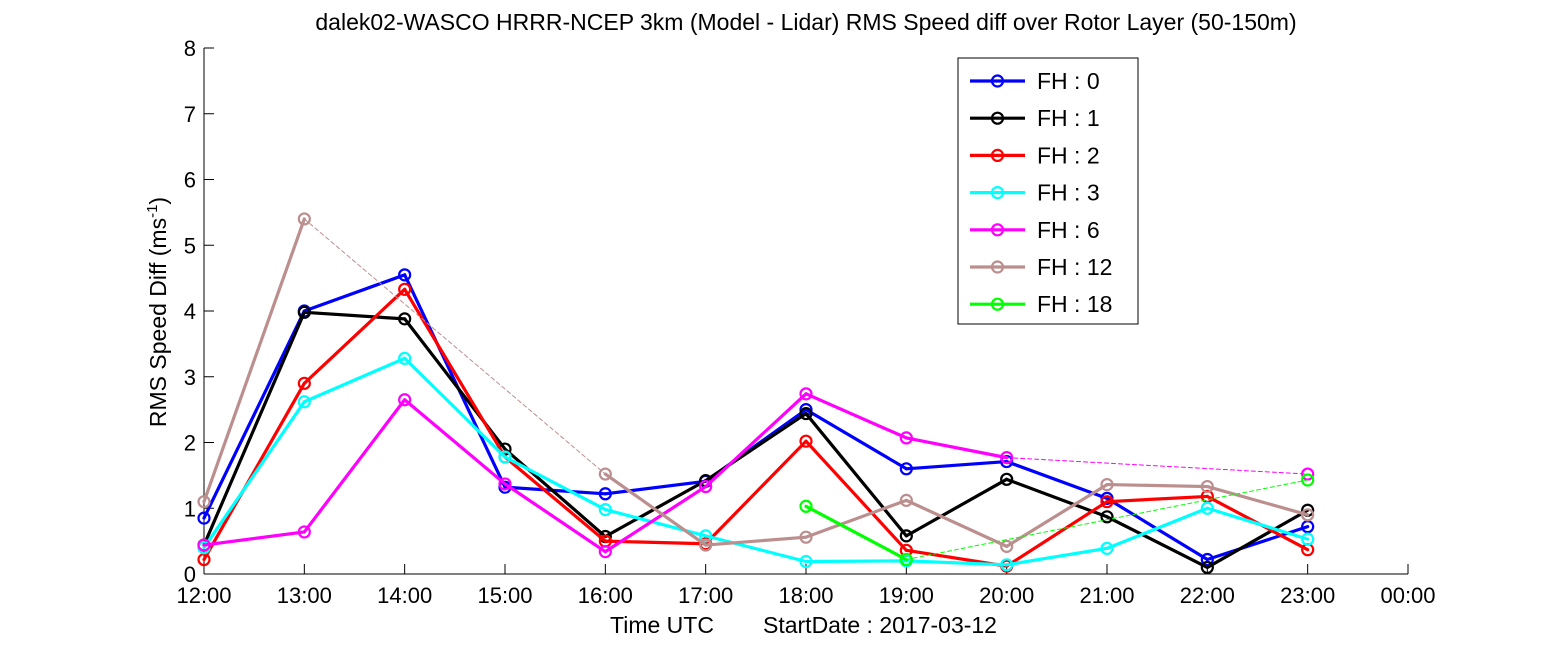 Image resolution: width=1559 pixels, height=656 pixels. Describe the element at coordinates (158, 322) in the screenshot. I see `y-axis-label-main: RMS Speed Diff (ms` at that location.